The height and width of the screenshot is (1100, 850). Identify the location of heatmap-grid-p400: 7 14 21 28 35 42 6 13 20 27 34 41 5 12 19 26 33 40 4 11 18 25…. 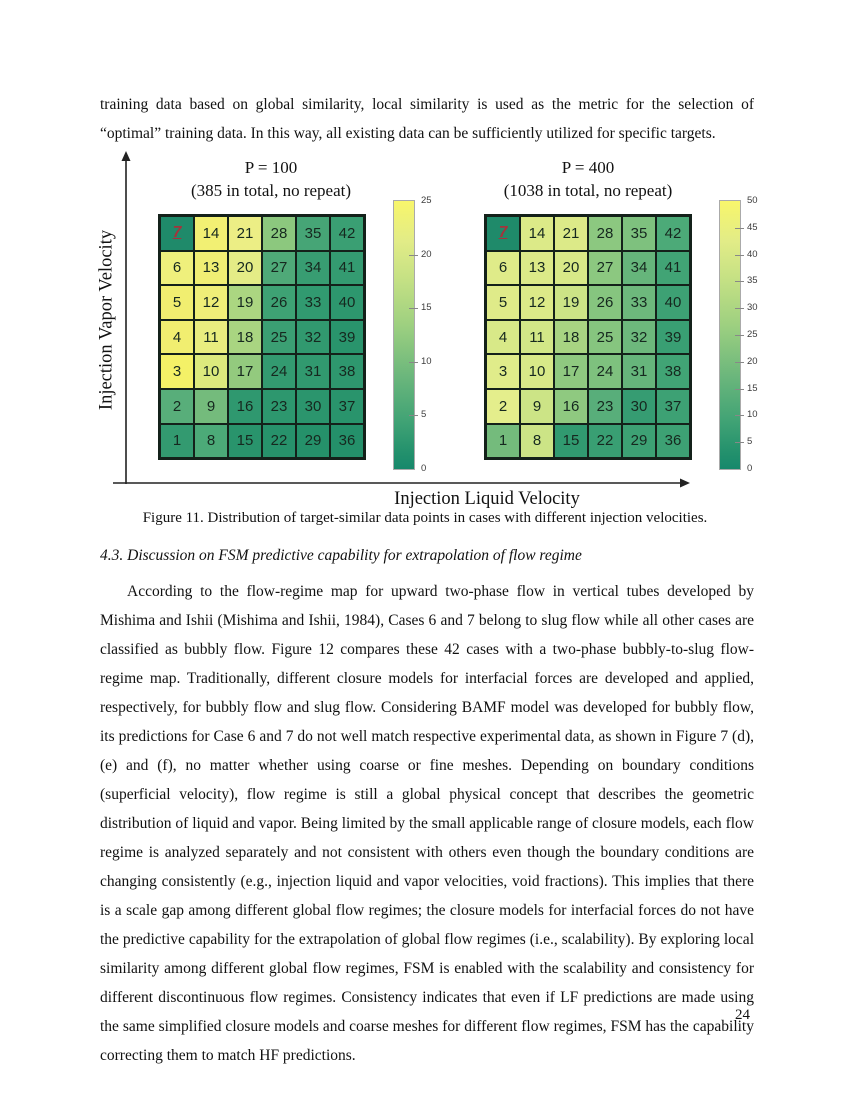
(588, 337).